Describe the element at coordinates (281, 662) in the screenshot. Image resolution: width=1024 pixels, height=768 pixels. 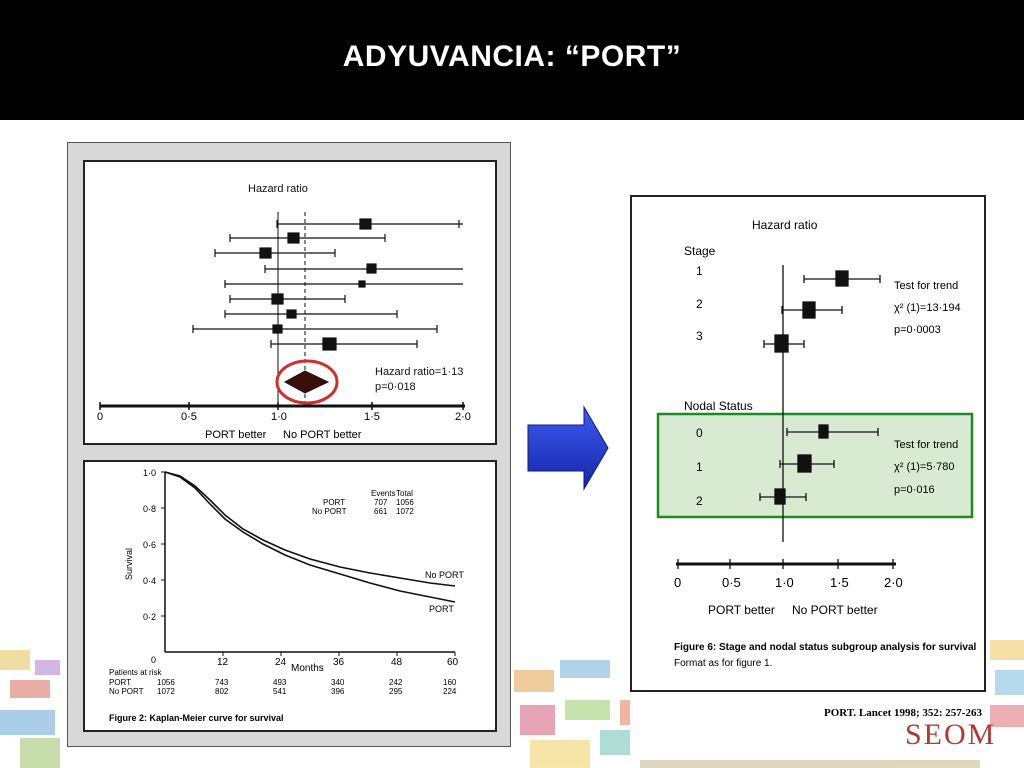
I see `x-tick: 24` at that location.